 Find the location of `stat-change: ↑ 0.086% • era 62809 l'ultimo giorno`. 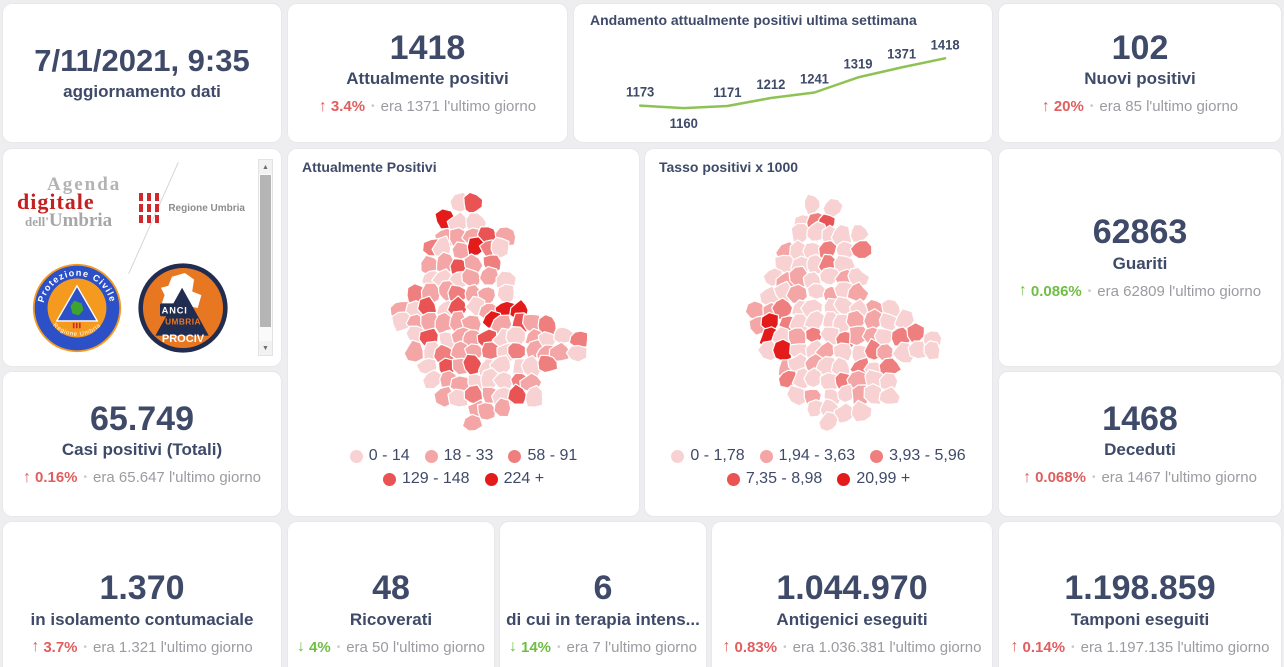

stat-change: ↑ 0.086% • era 62809 l'ultimo giorno is located at coordinates (1140, 291).